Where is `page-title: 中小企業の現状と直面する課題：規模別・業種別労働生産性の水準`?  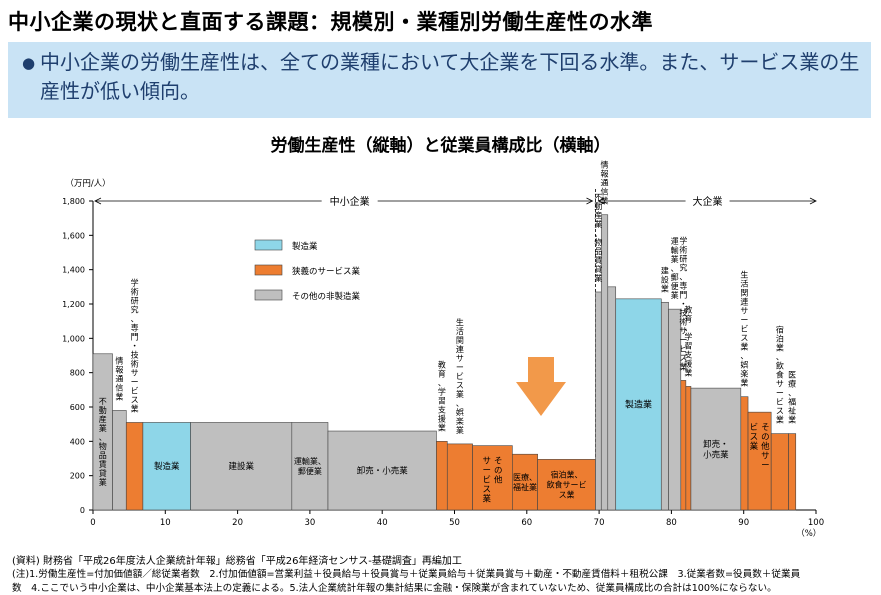 page-title: 中小企業の現状と直面する課題：規模別・業種別労働生産性の水準 is located at coordinates (330, 22).